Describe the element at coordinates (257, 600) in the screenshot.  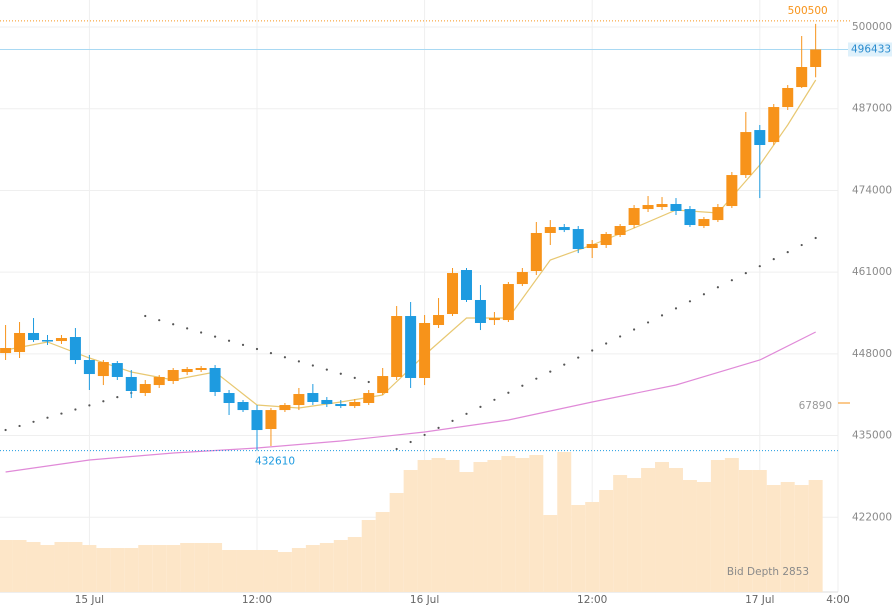
I see `x-tick-label: 12:00` at that location.